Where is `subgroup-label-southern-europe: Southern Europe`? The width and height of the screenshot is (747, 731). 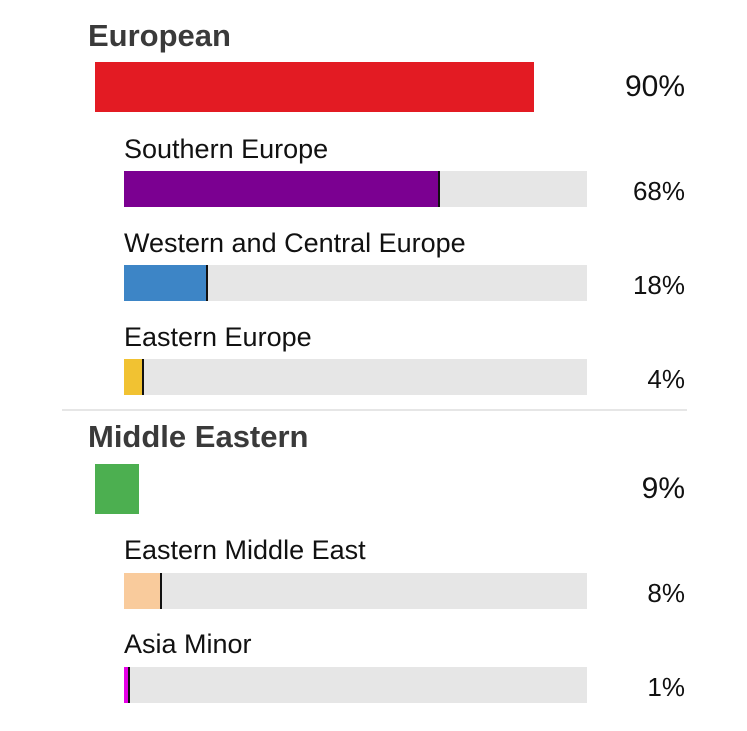 subgroup-label-southern-europe: Southern Europe is located at coordinates (226, 149).